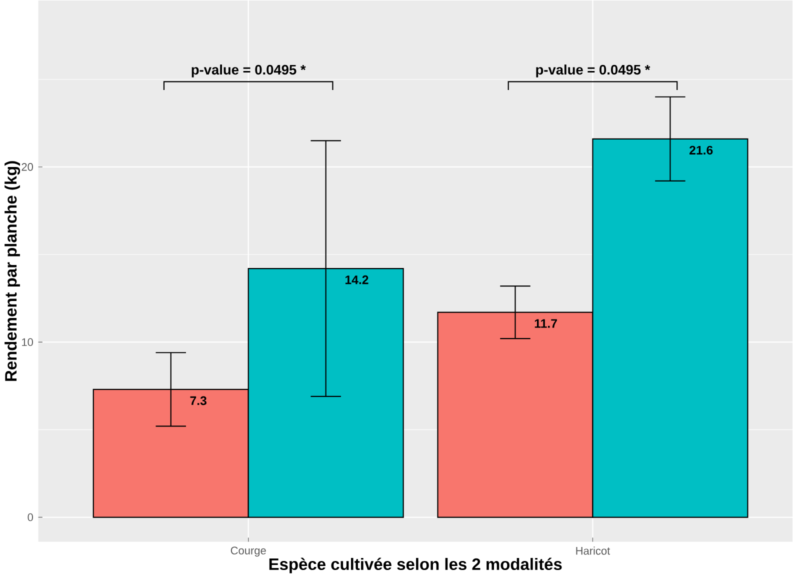 This screenshot has height=578, width=793. I want to click on data-label: 14.2, so click(356, 280).